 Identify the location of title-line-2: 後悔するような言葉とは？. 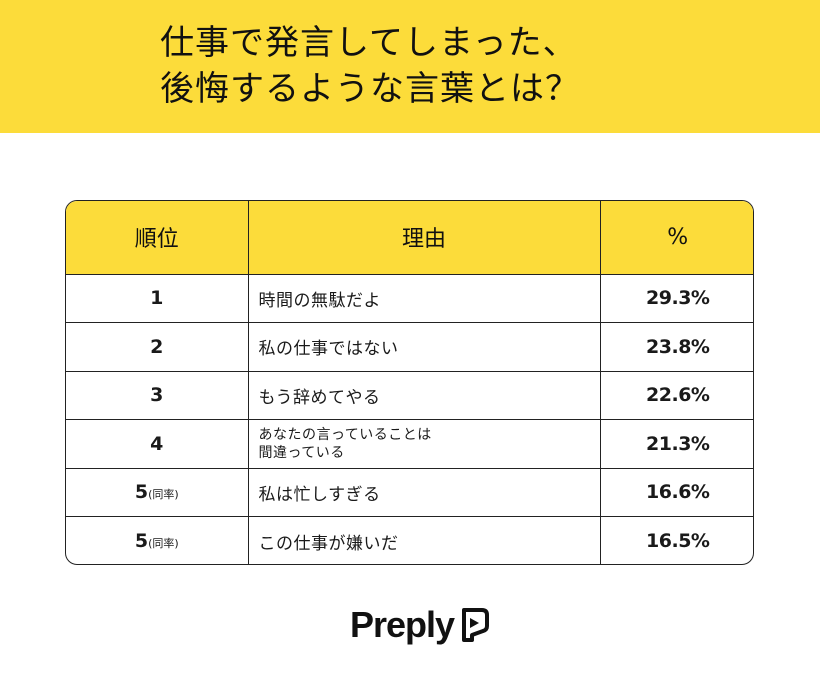
(370, 89).